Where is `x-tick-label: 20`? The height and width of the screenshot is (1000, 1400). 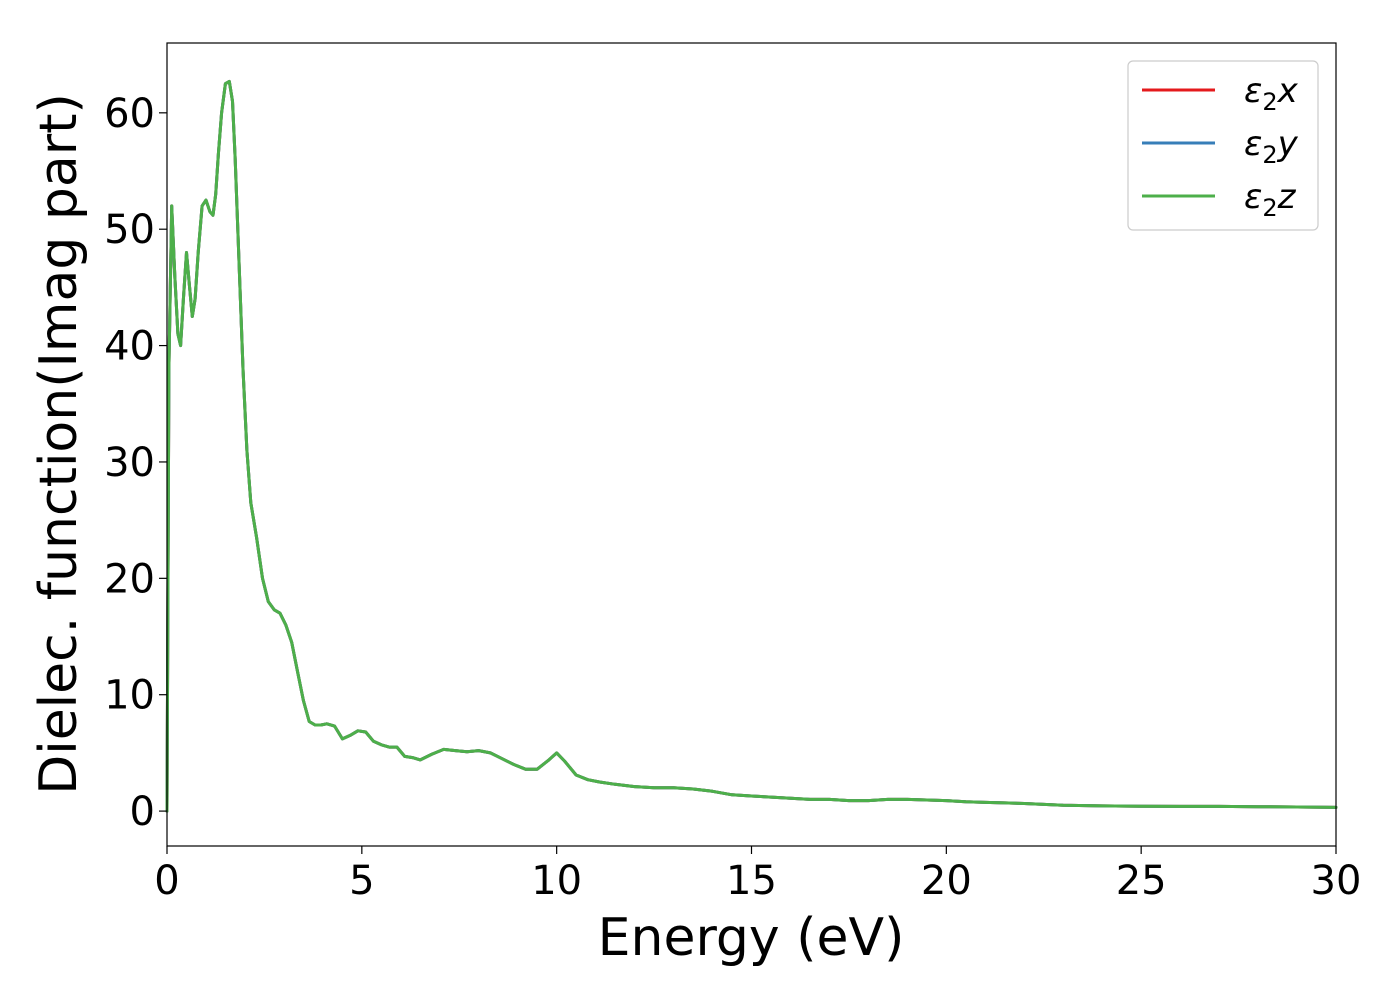 x-tick-label: 20 is located at coordinates (946, 881).